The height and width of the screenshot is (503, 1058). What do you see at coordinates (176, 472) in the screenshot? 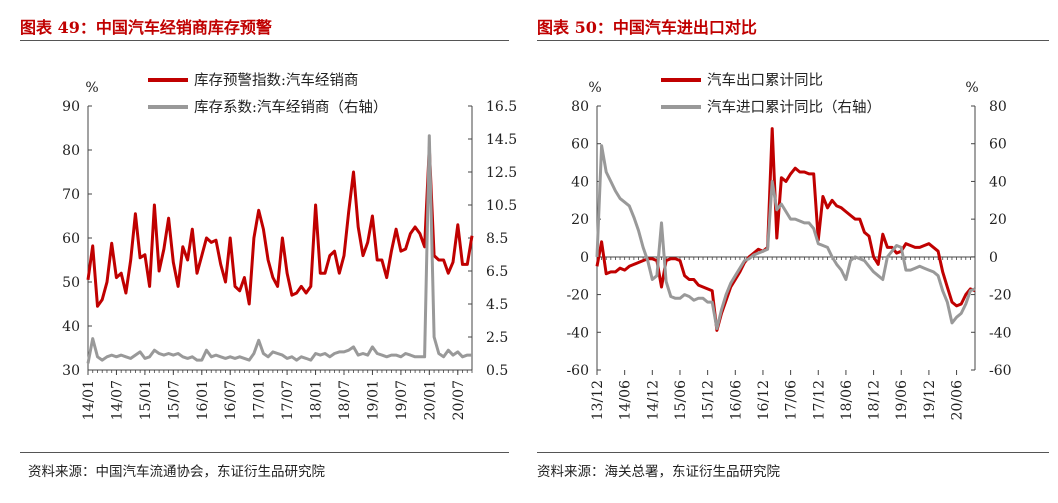
I see `source-note: 资料来源：中国汽车流通协会，东证衍生品研究院` at bounding box center [176, 472].